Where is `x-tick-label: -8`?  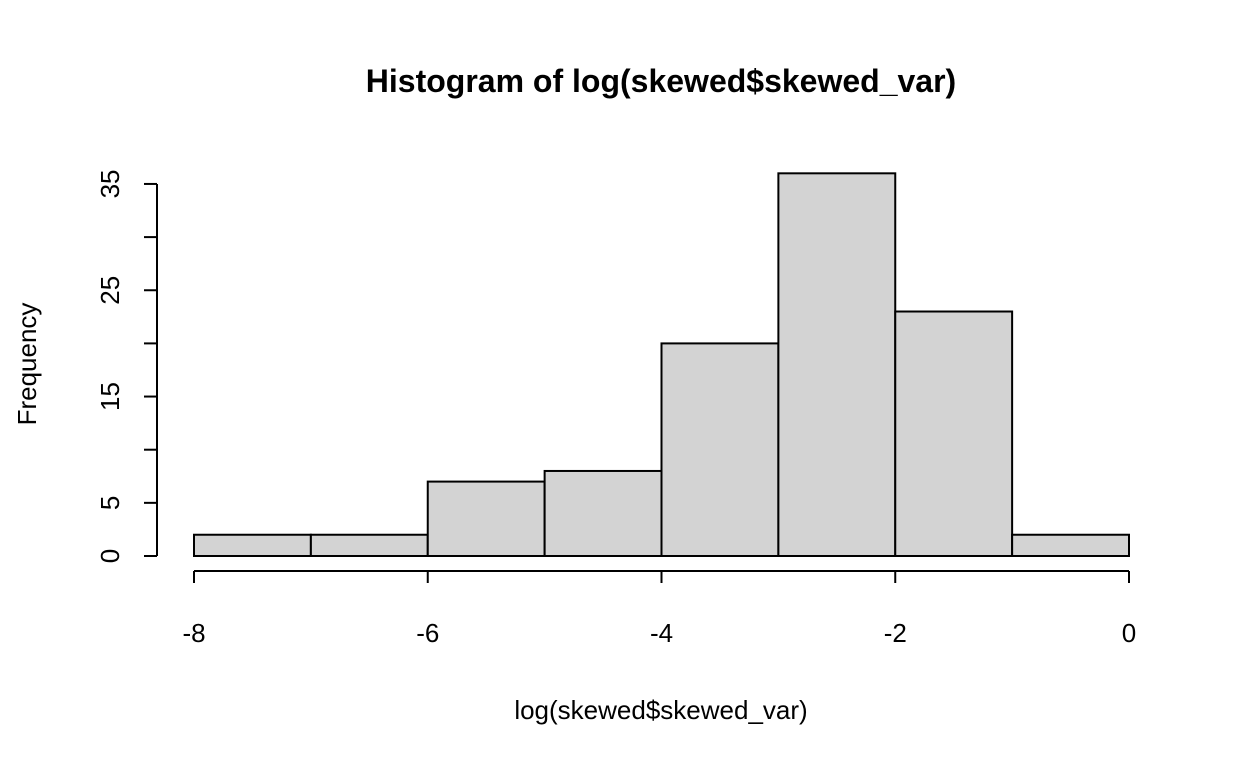 x-tick-label: -8 is located at coordinates (193, 633).